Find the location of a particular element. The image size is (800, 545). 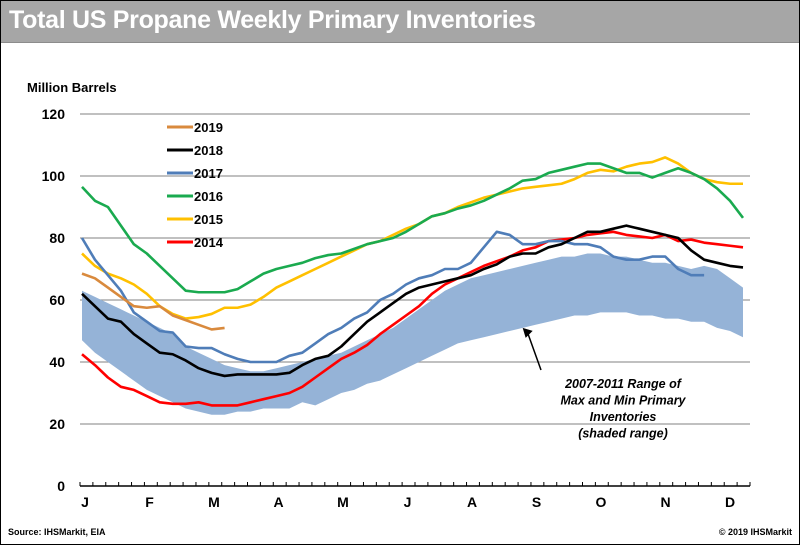

x-tick-label: N is located at coordinates (665, 502).